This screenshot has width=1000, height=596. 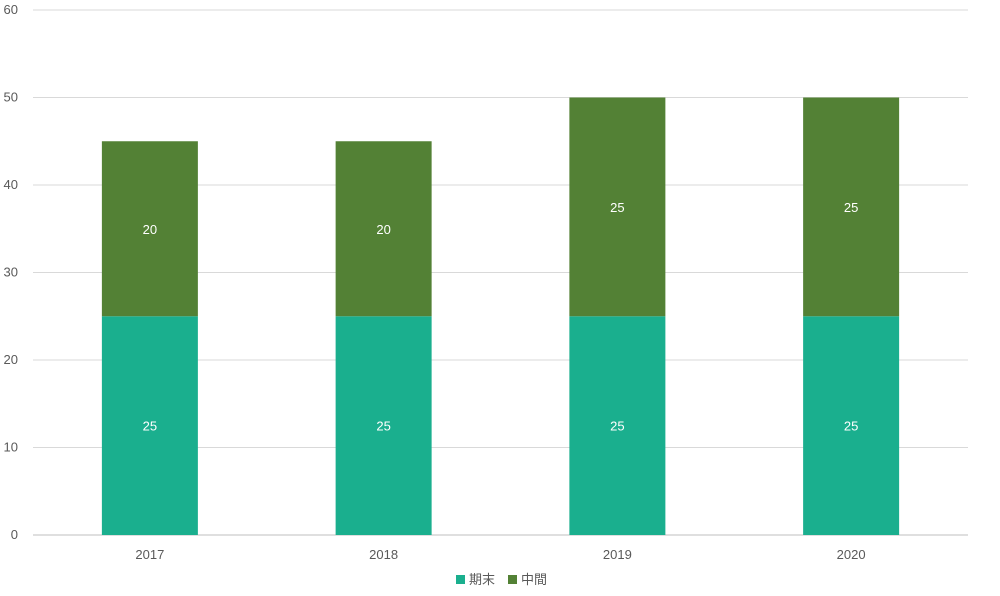 What do you see at coordinates (851, 554) in the screenshot?
I see `x-tick-label: 2020` at bounding box center [851, 554].